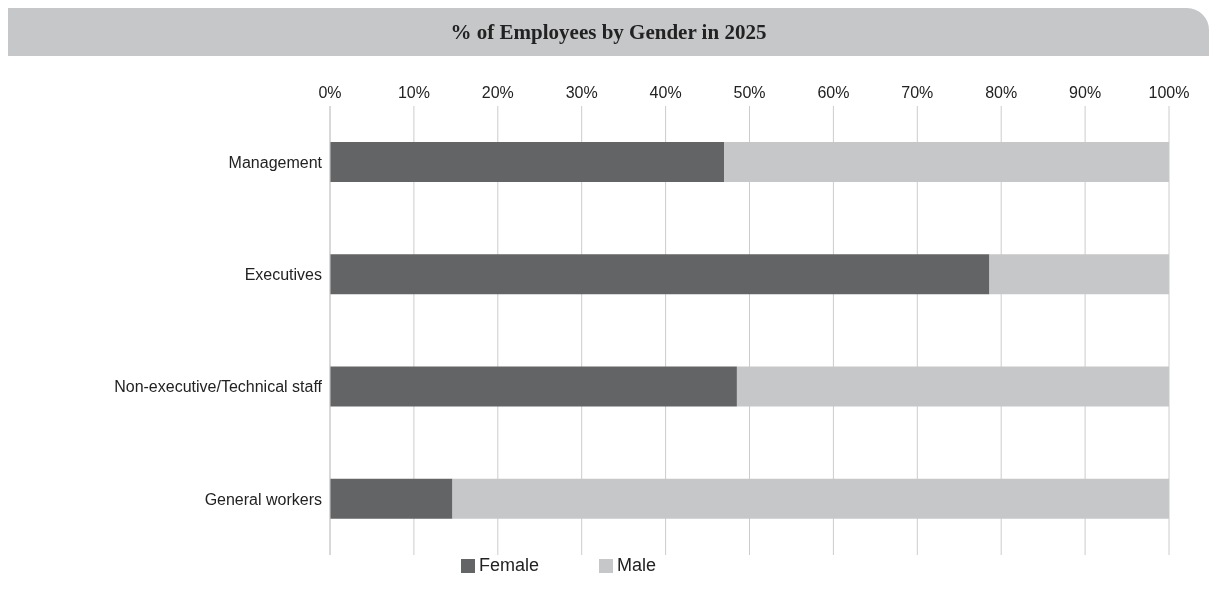  Describe the element at coordinates (1001, 92) in the screenshot. I see `x-tick-label: 80%` at that location.